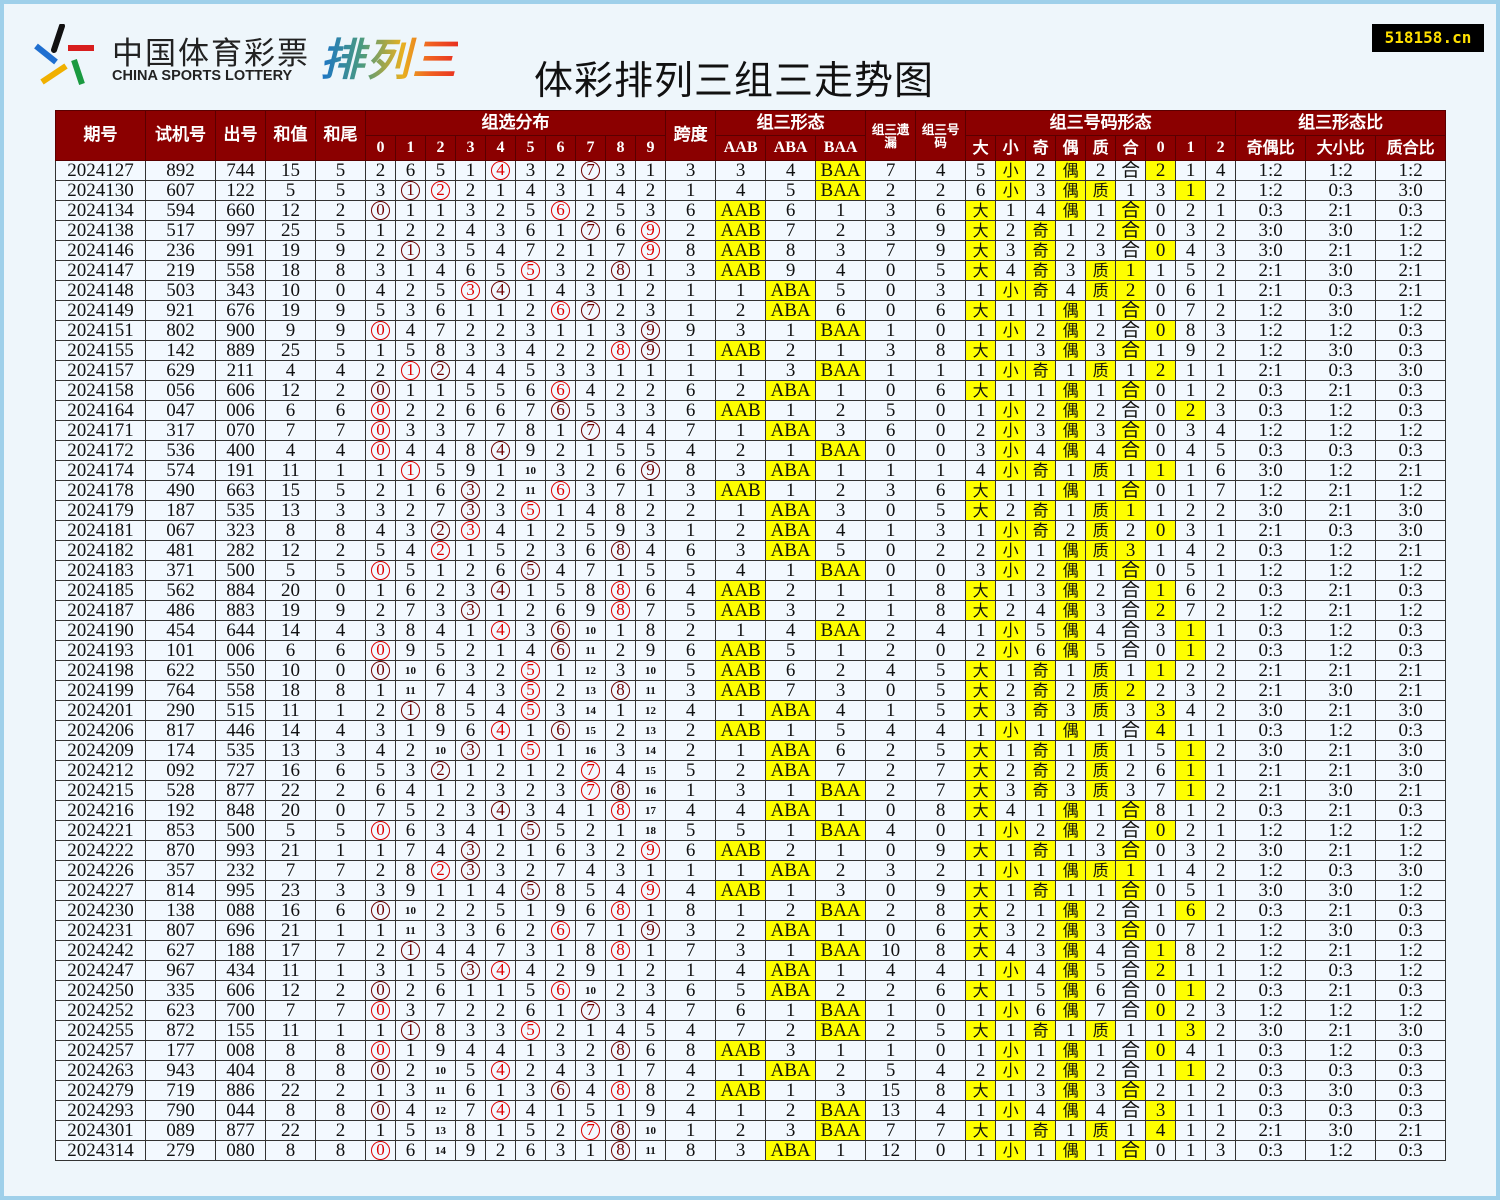  What do you see at coordinates (1411, 148) in the screenshot?
I see `header-ratio-col-2: 质合比` at bounding box center [1411, 148].